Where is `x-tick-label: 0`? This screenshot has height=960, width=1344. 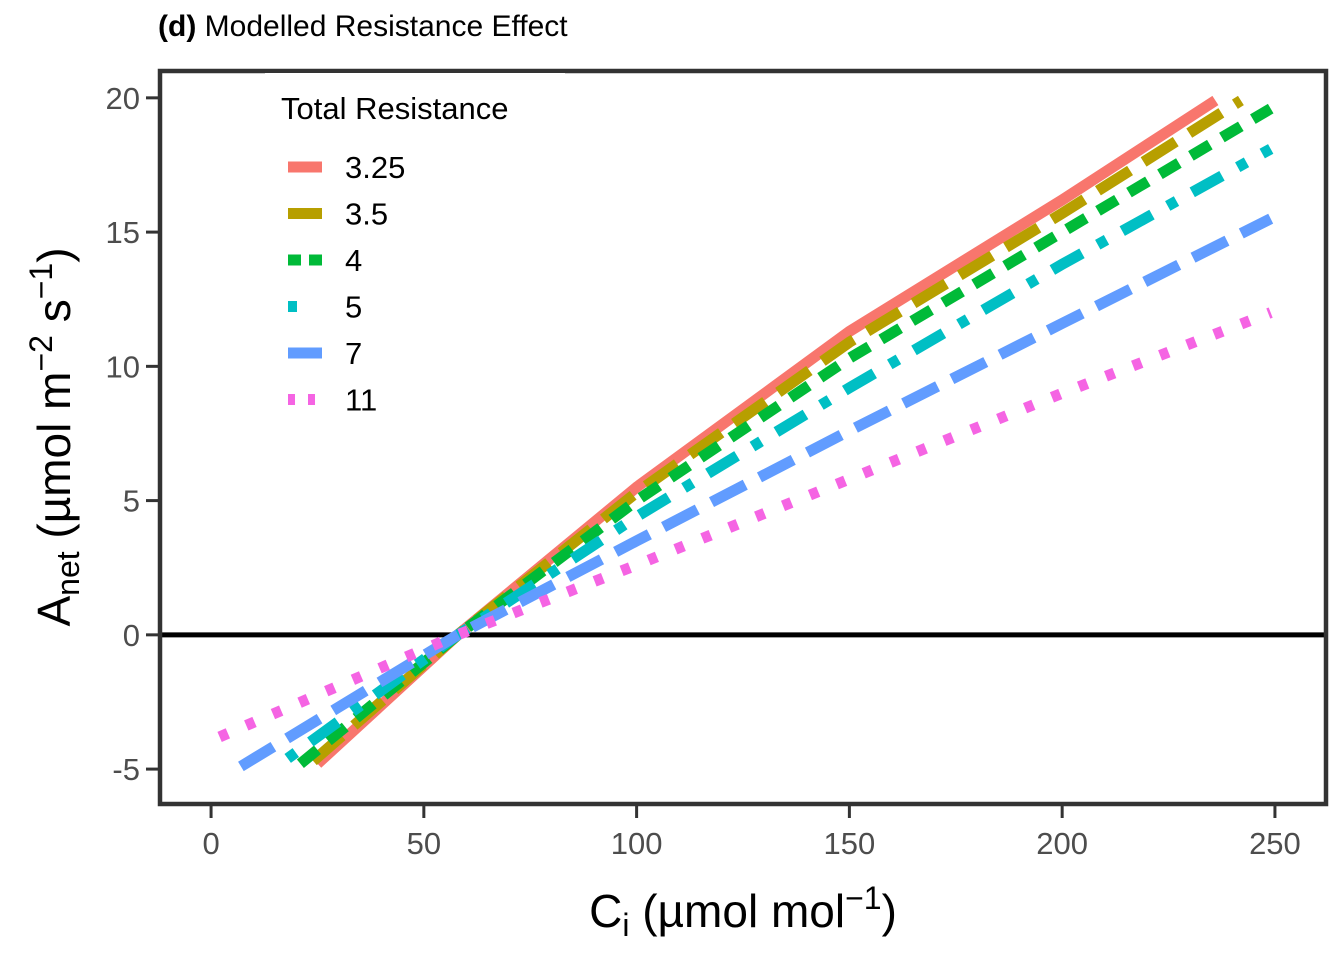 x-tick-label: 0 is located at coordinates (210, 843).